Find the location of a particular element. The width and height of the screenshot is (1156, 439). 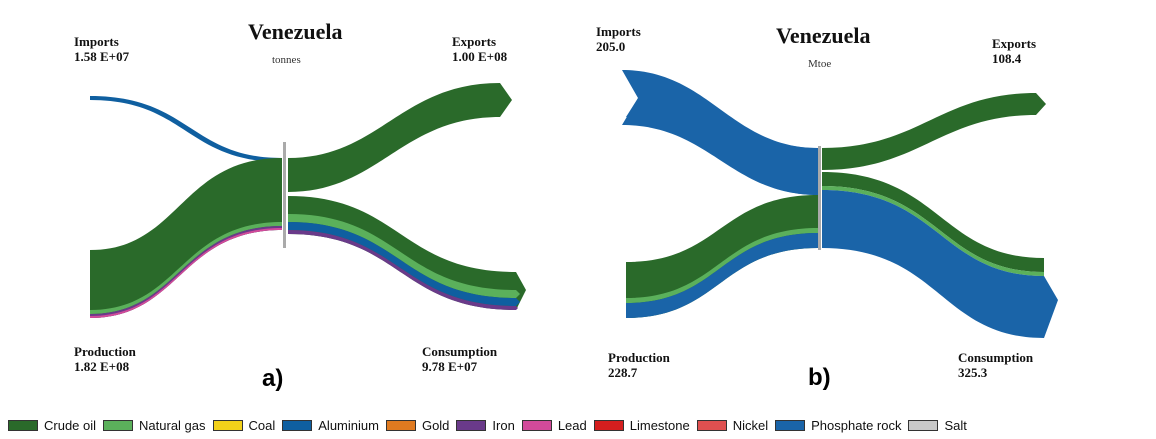

consumption-flow-b is located at coordinates (933, 222).